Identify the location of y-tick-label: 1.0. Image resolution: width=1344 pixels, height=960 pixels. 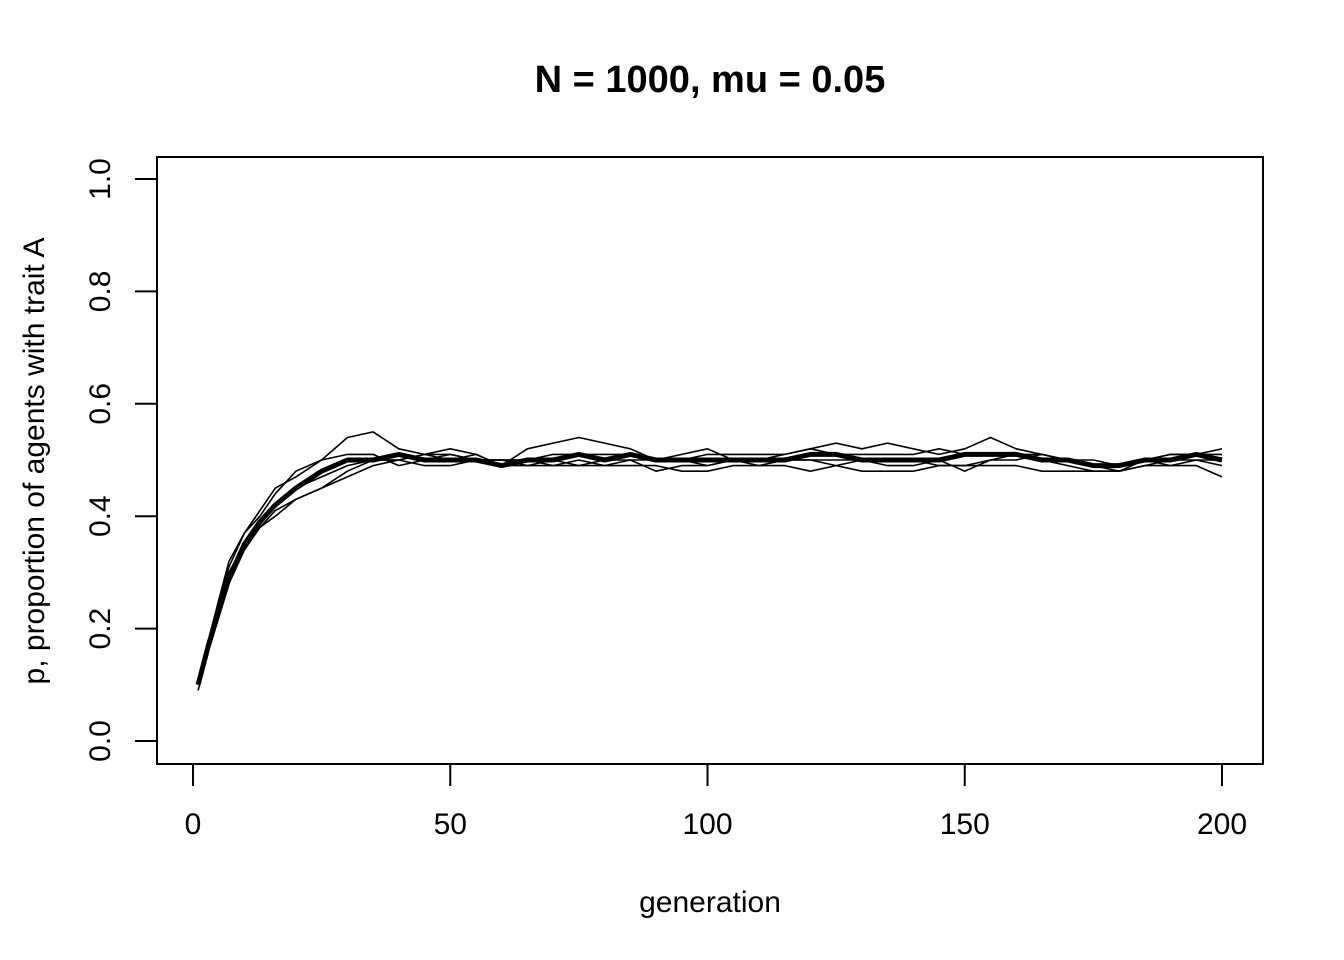
(100, 179).